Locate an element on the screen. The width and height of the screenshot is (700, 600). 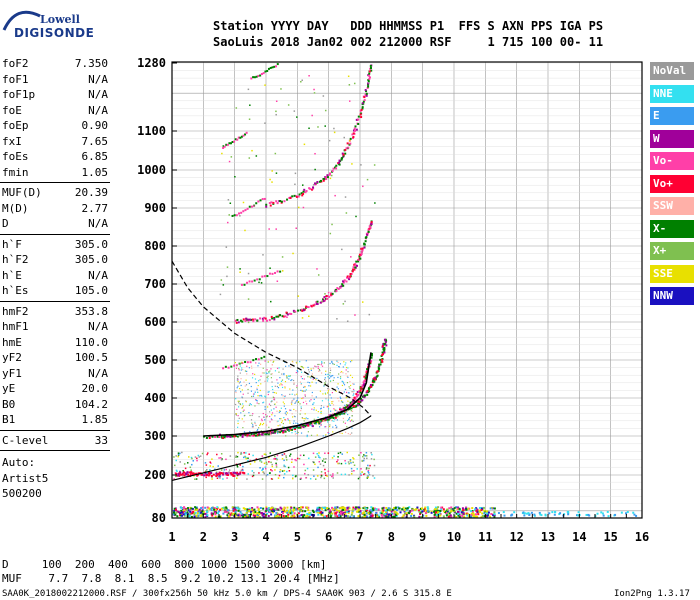
param-name: M(D) is located at coordinates (15, 208).